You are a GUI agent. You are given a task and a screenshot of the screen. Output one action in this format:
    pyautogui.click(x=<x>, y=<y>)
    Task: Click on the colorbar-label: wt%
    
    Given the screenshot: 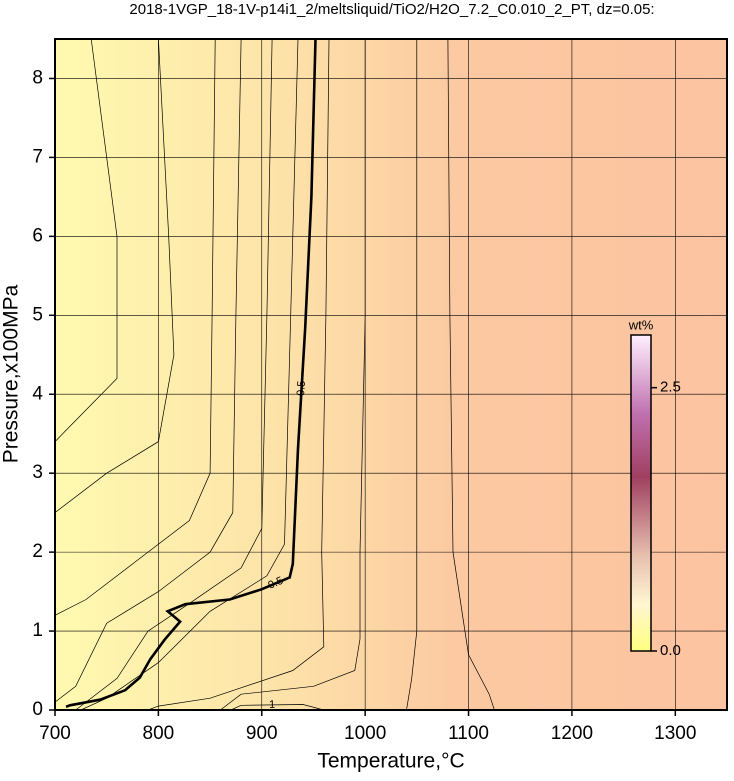 What is the action you would take?
    pyautogui.click(x=641, y=324)
    